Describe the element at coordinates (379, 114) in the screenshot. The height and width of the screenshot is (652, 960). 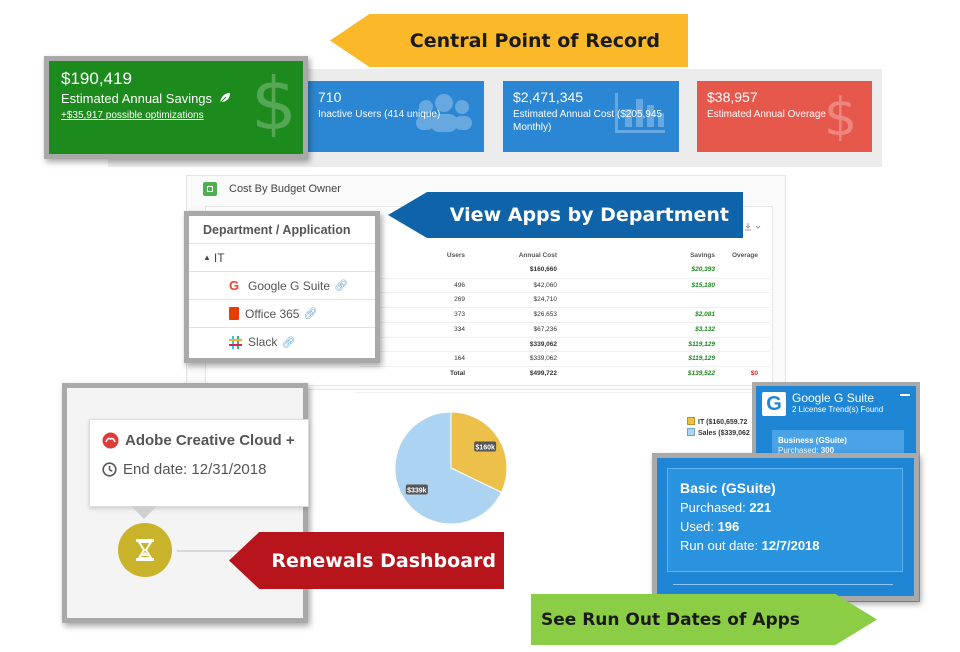
I see `inactive-users-label: Inactive Users (414 unique)` at that location.